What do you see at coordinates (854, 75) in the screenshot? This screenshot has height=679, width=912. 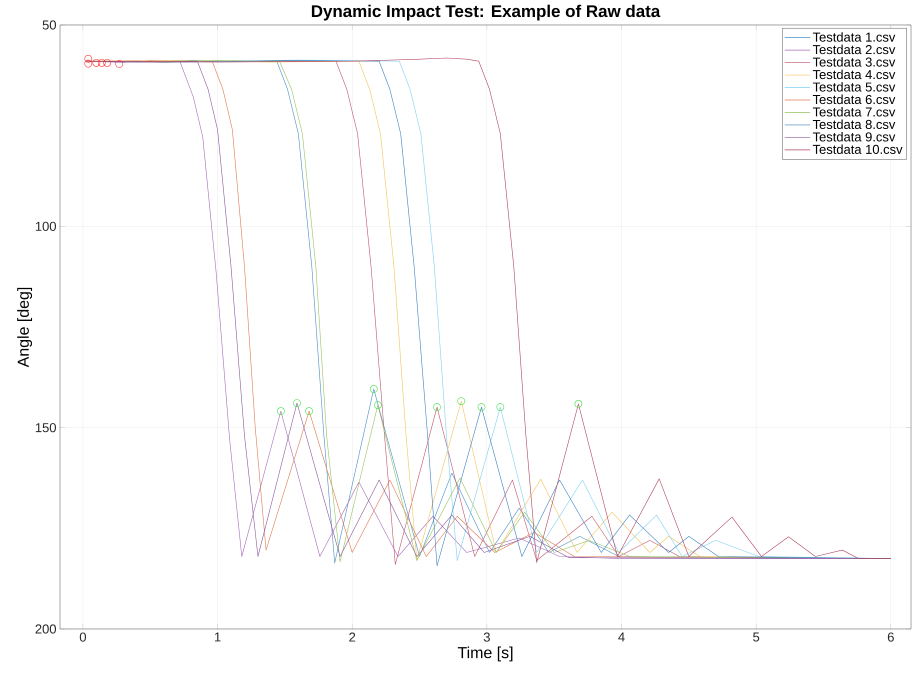 I see `legend-label: Testdata 4.csv` at bounding box center [854, 75].